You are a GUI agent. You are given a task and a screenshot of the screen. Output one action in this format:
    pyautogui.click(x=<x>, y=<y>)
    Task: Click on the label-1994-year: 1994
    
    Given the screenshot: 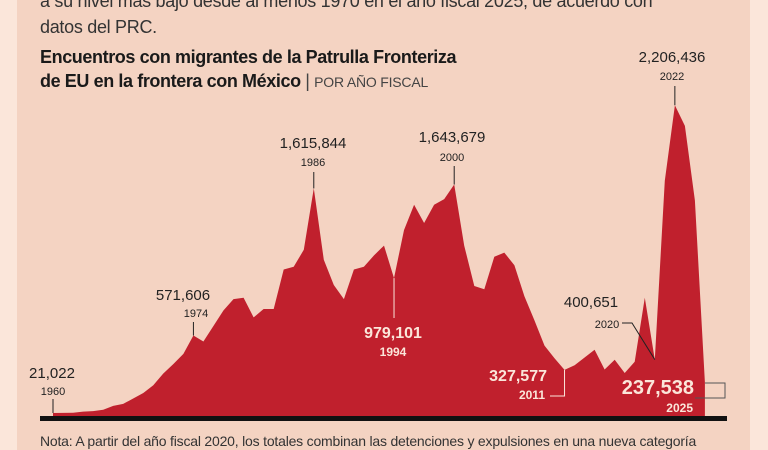 What is the action you would take?
    pyautogui.click(x=393, y=352)
    